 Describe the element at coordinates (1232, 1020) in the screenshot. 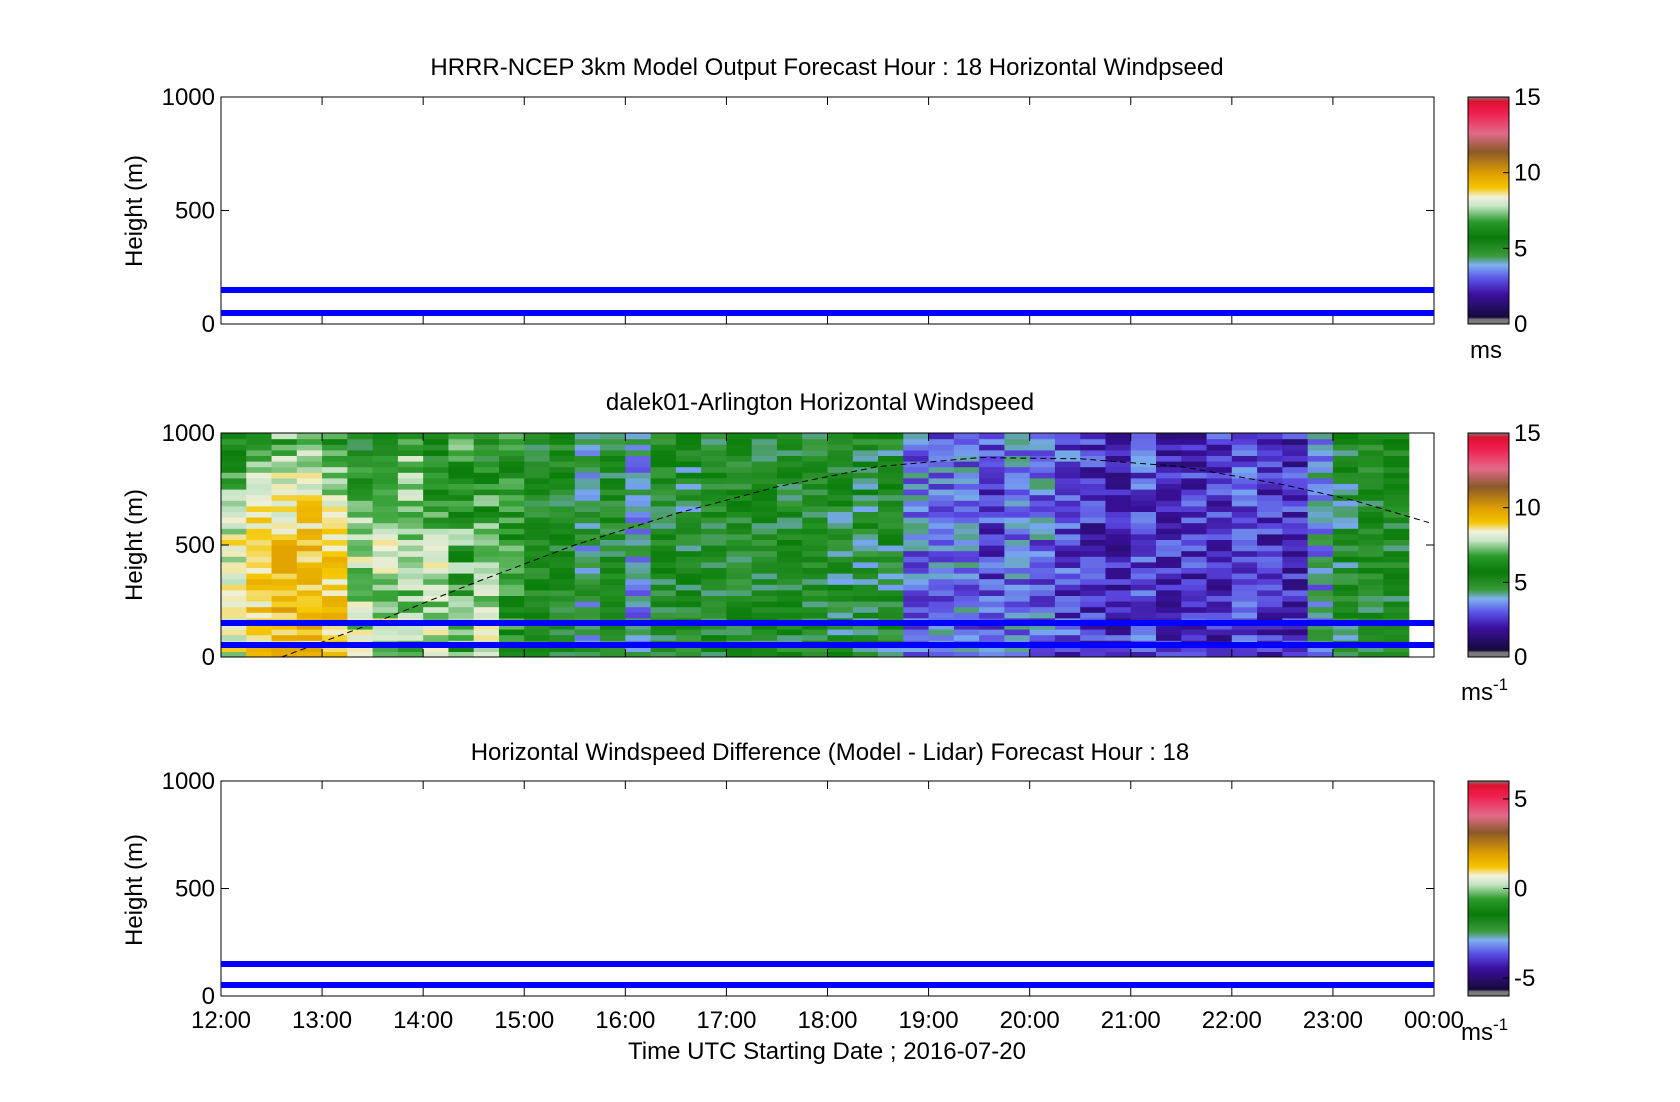

I see `x-tick-label: 22:00` at that location.